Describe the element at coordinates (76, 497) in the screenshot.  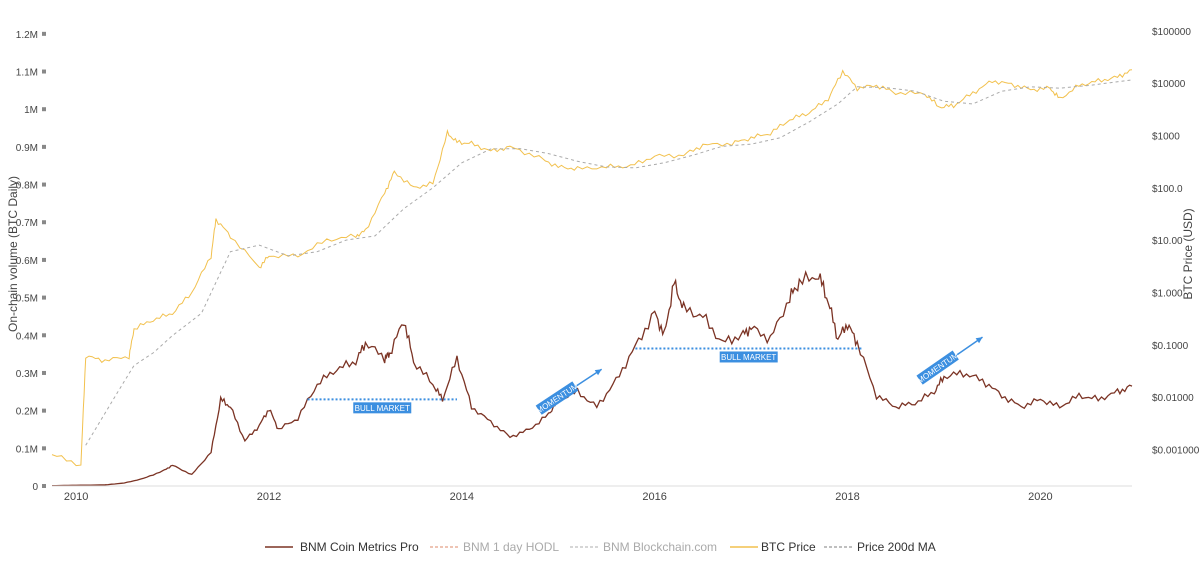
I see `x-tick-label: 2010` at that location.